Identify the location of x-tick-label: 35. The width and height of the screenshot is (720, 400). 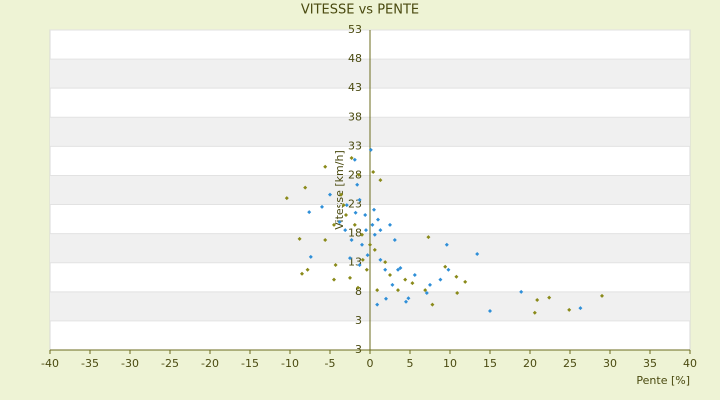
(650, 363).